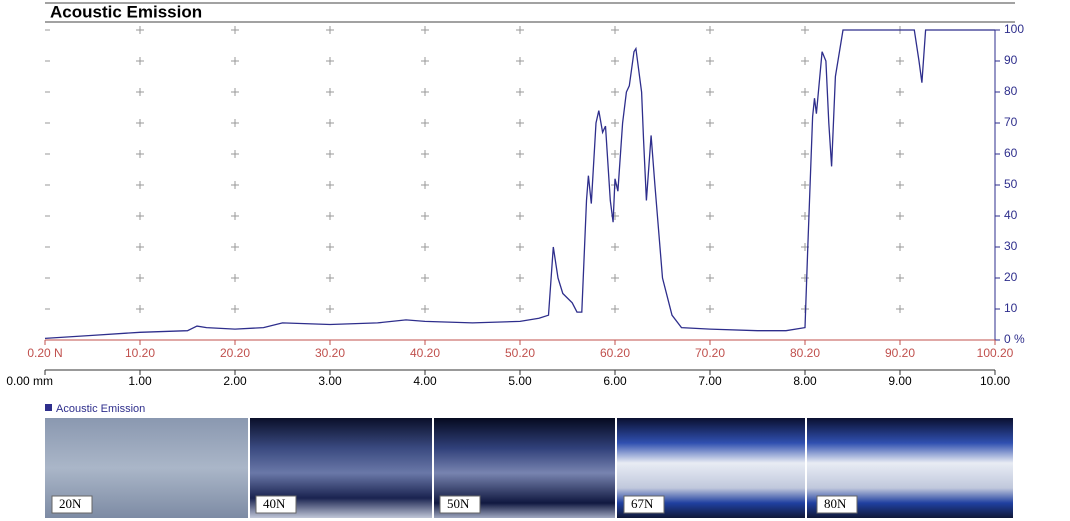  I want to click on x2-tick-label: 60.20, so click(615, 353).